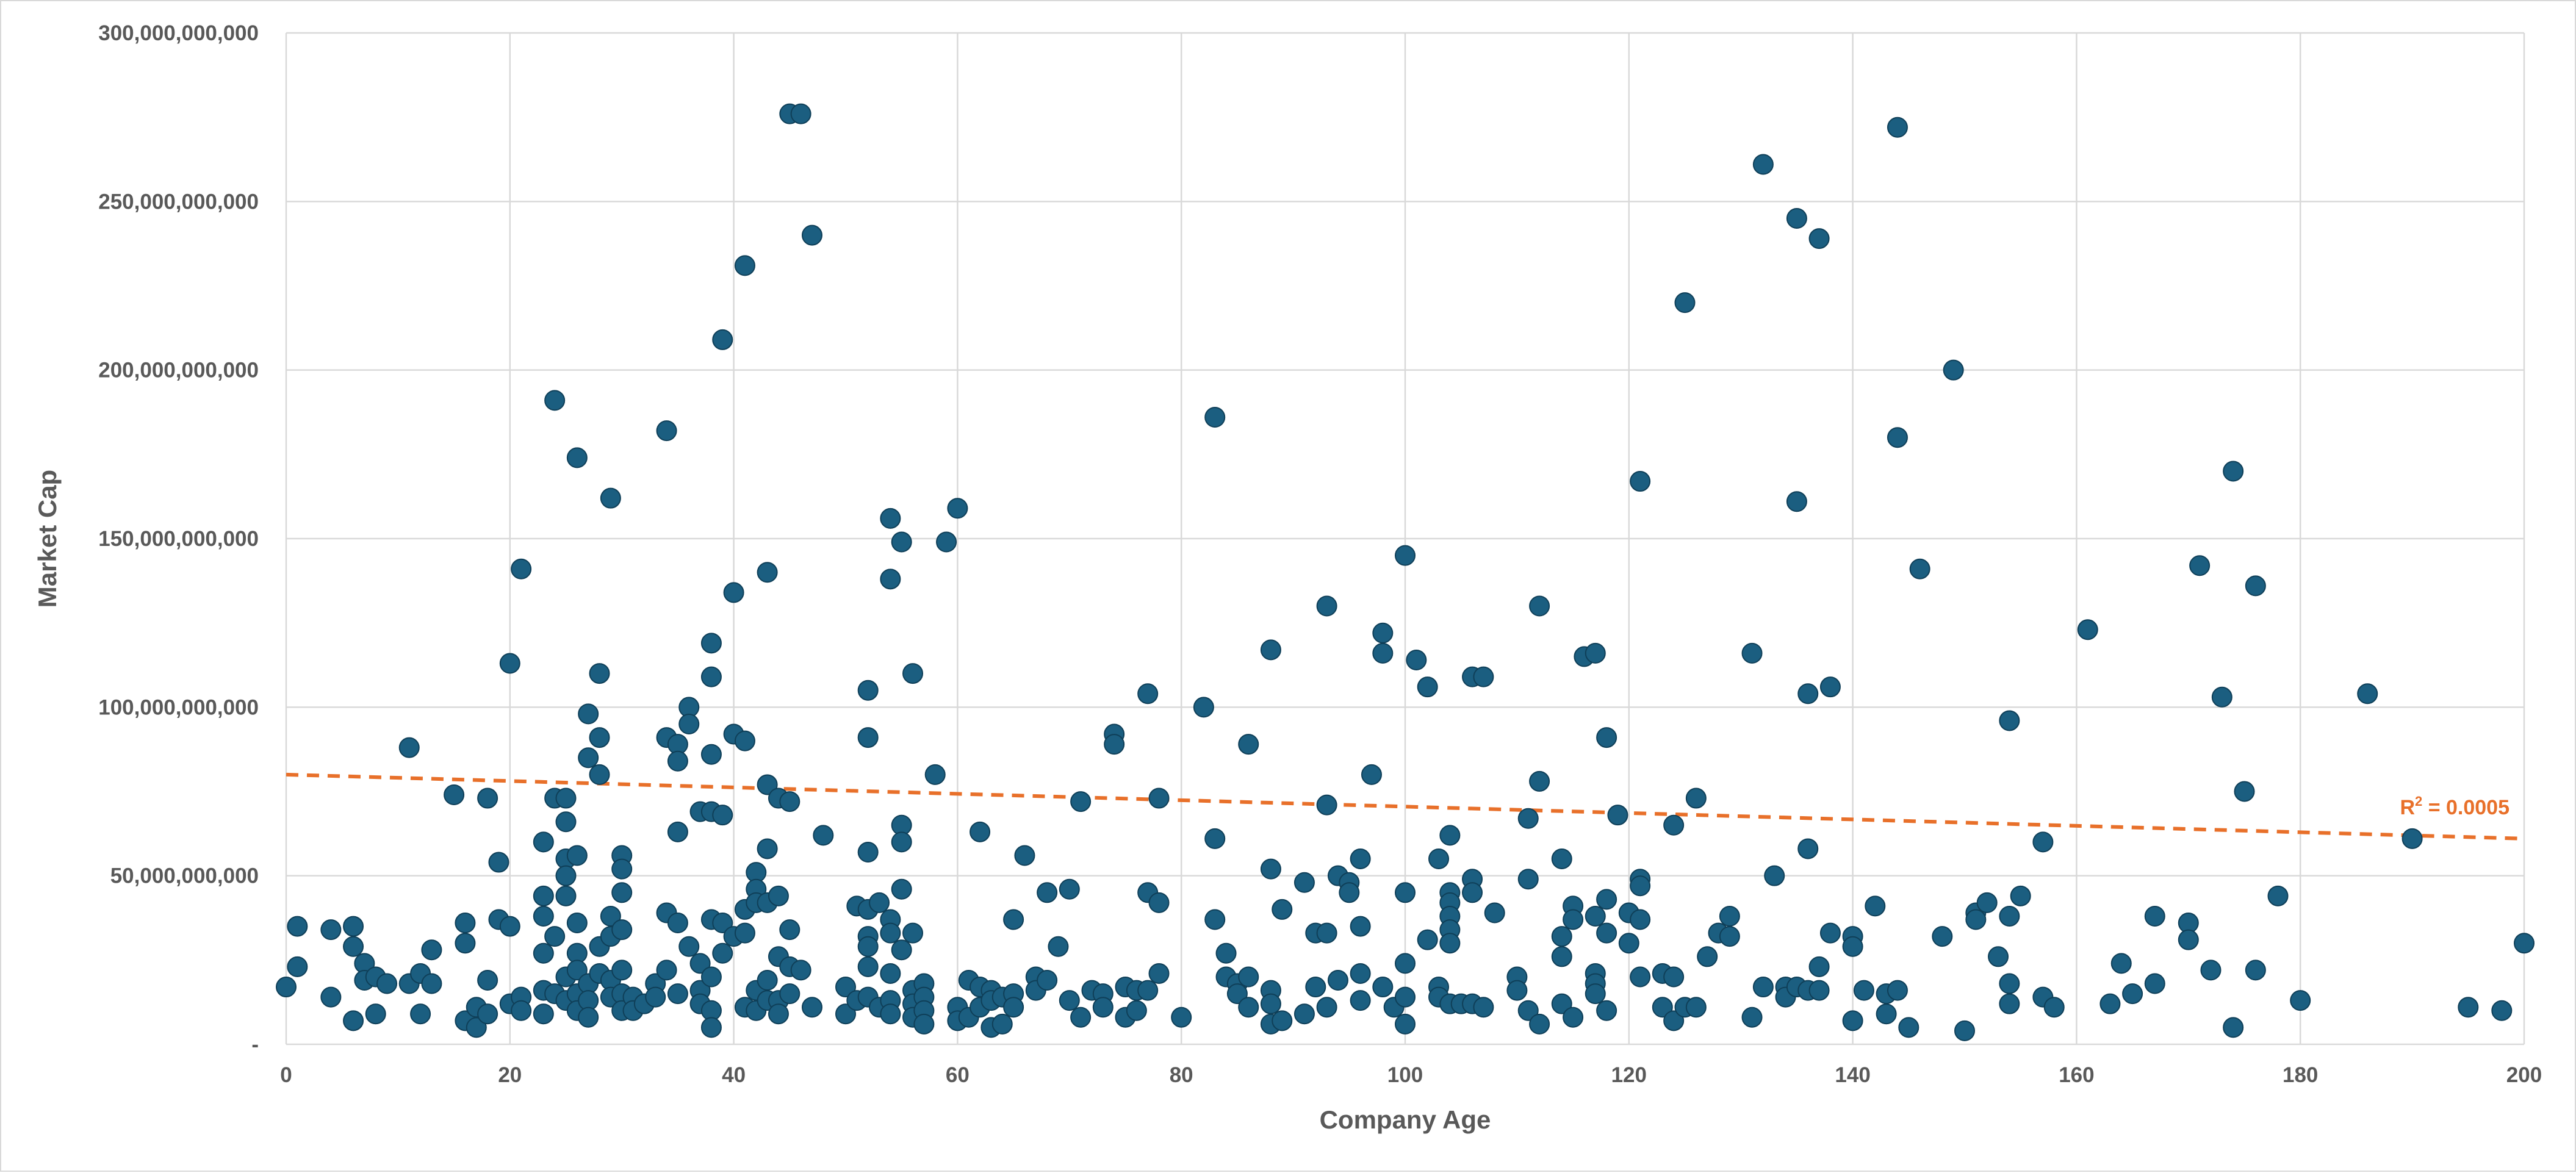 This screenshot has height=1173, width=2576. I want to click on x-tick-label: 80, so click(1181, 1075).